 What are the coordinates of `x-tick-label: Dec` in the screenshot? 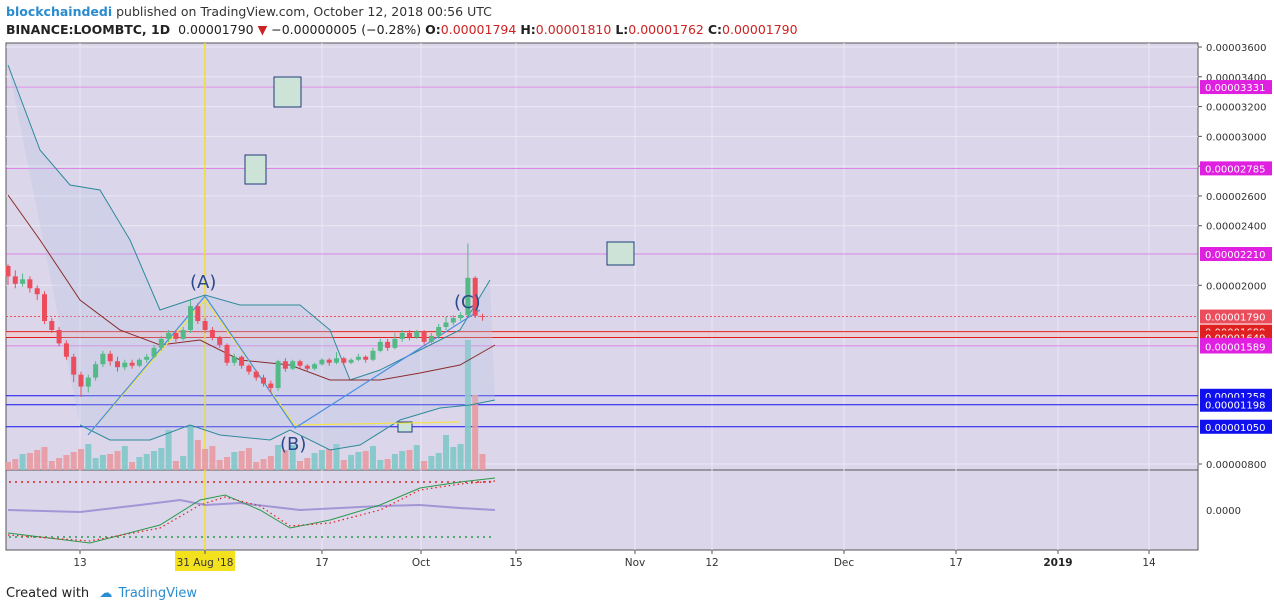 It's located at (844, 563).